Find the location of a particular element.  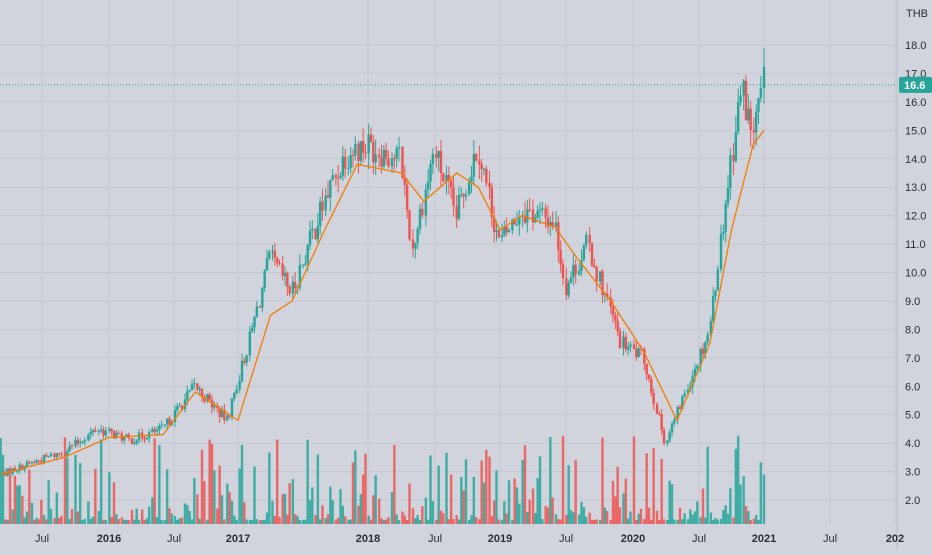

x-tick-label: 2016 is located at coordinates (109, 539).